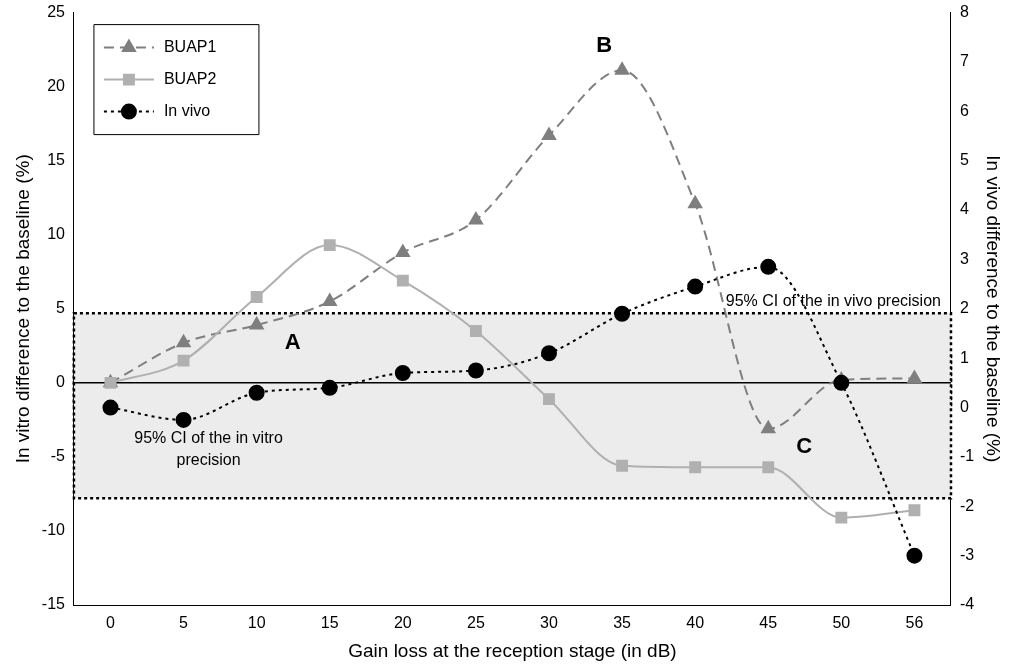 This screenshot has height=671, width=1016. I want to click on legend-label: BUAP1, so click(190, 47).